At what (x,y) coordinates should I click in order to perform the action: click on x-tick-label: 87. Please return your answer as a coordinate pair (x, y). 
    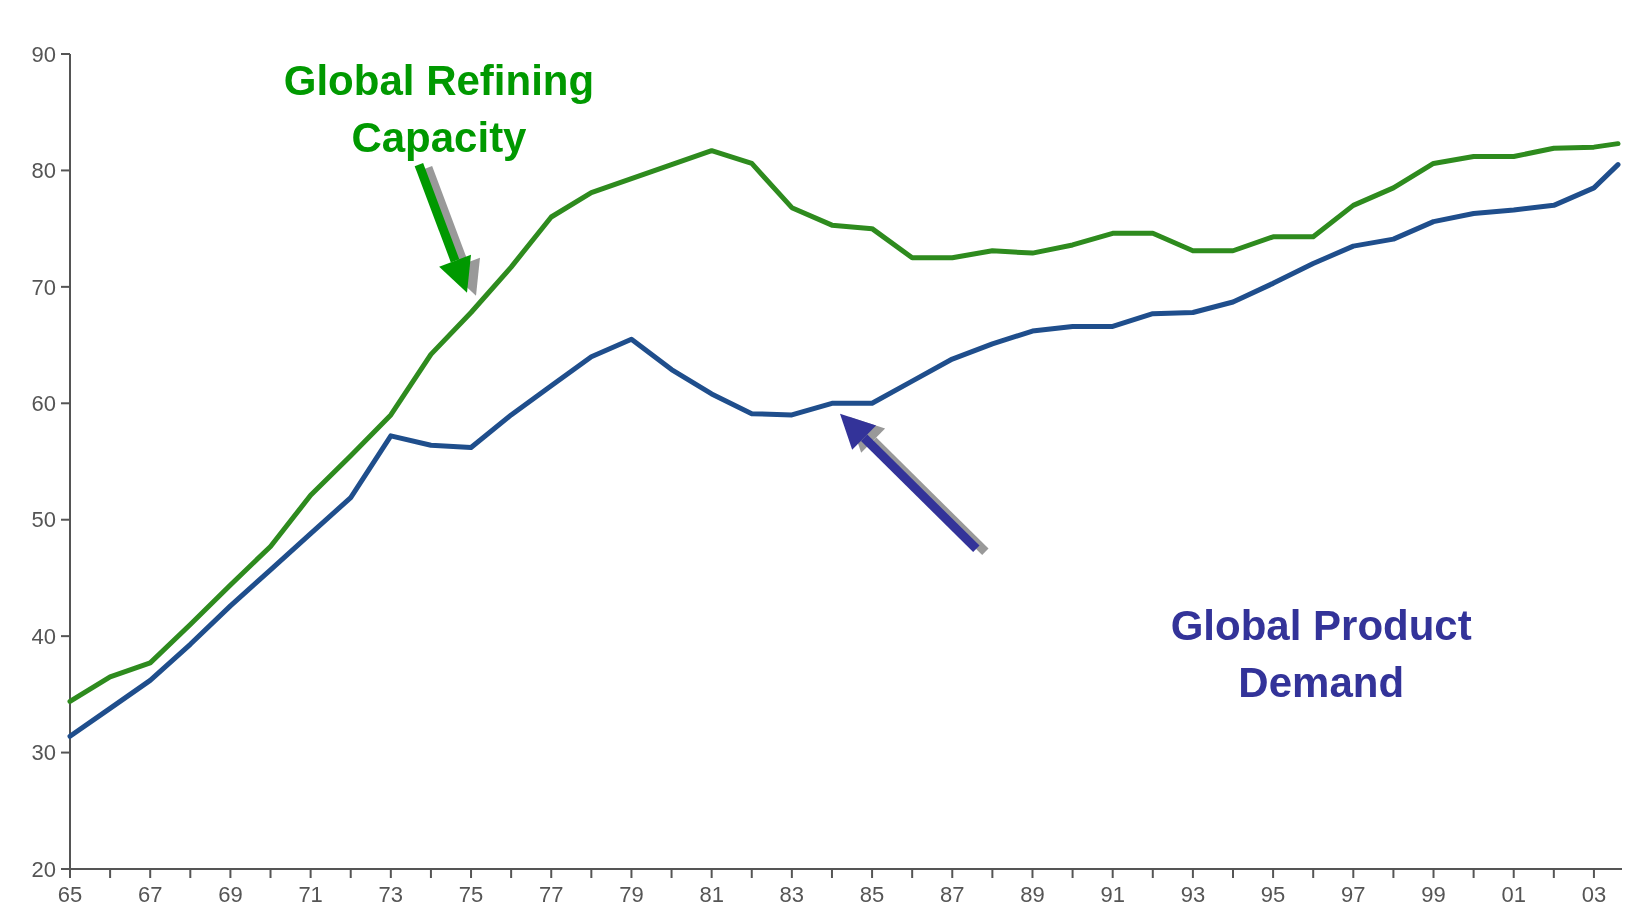
    Looking at the image, I should click on (952, 894).